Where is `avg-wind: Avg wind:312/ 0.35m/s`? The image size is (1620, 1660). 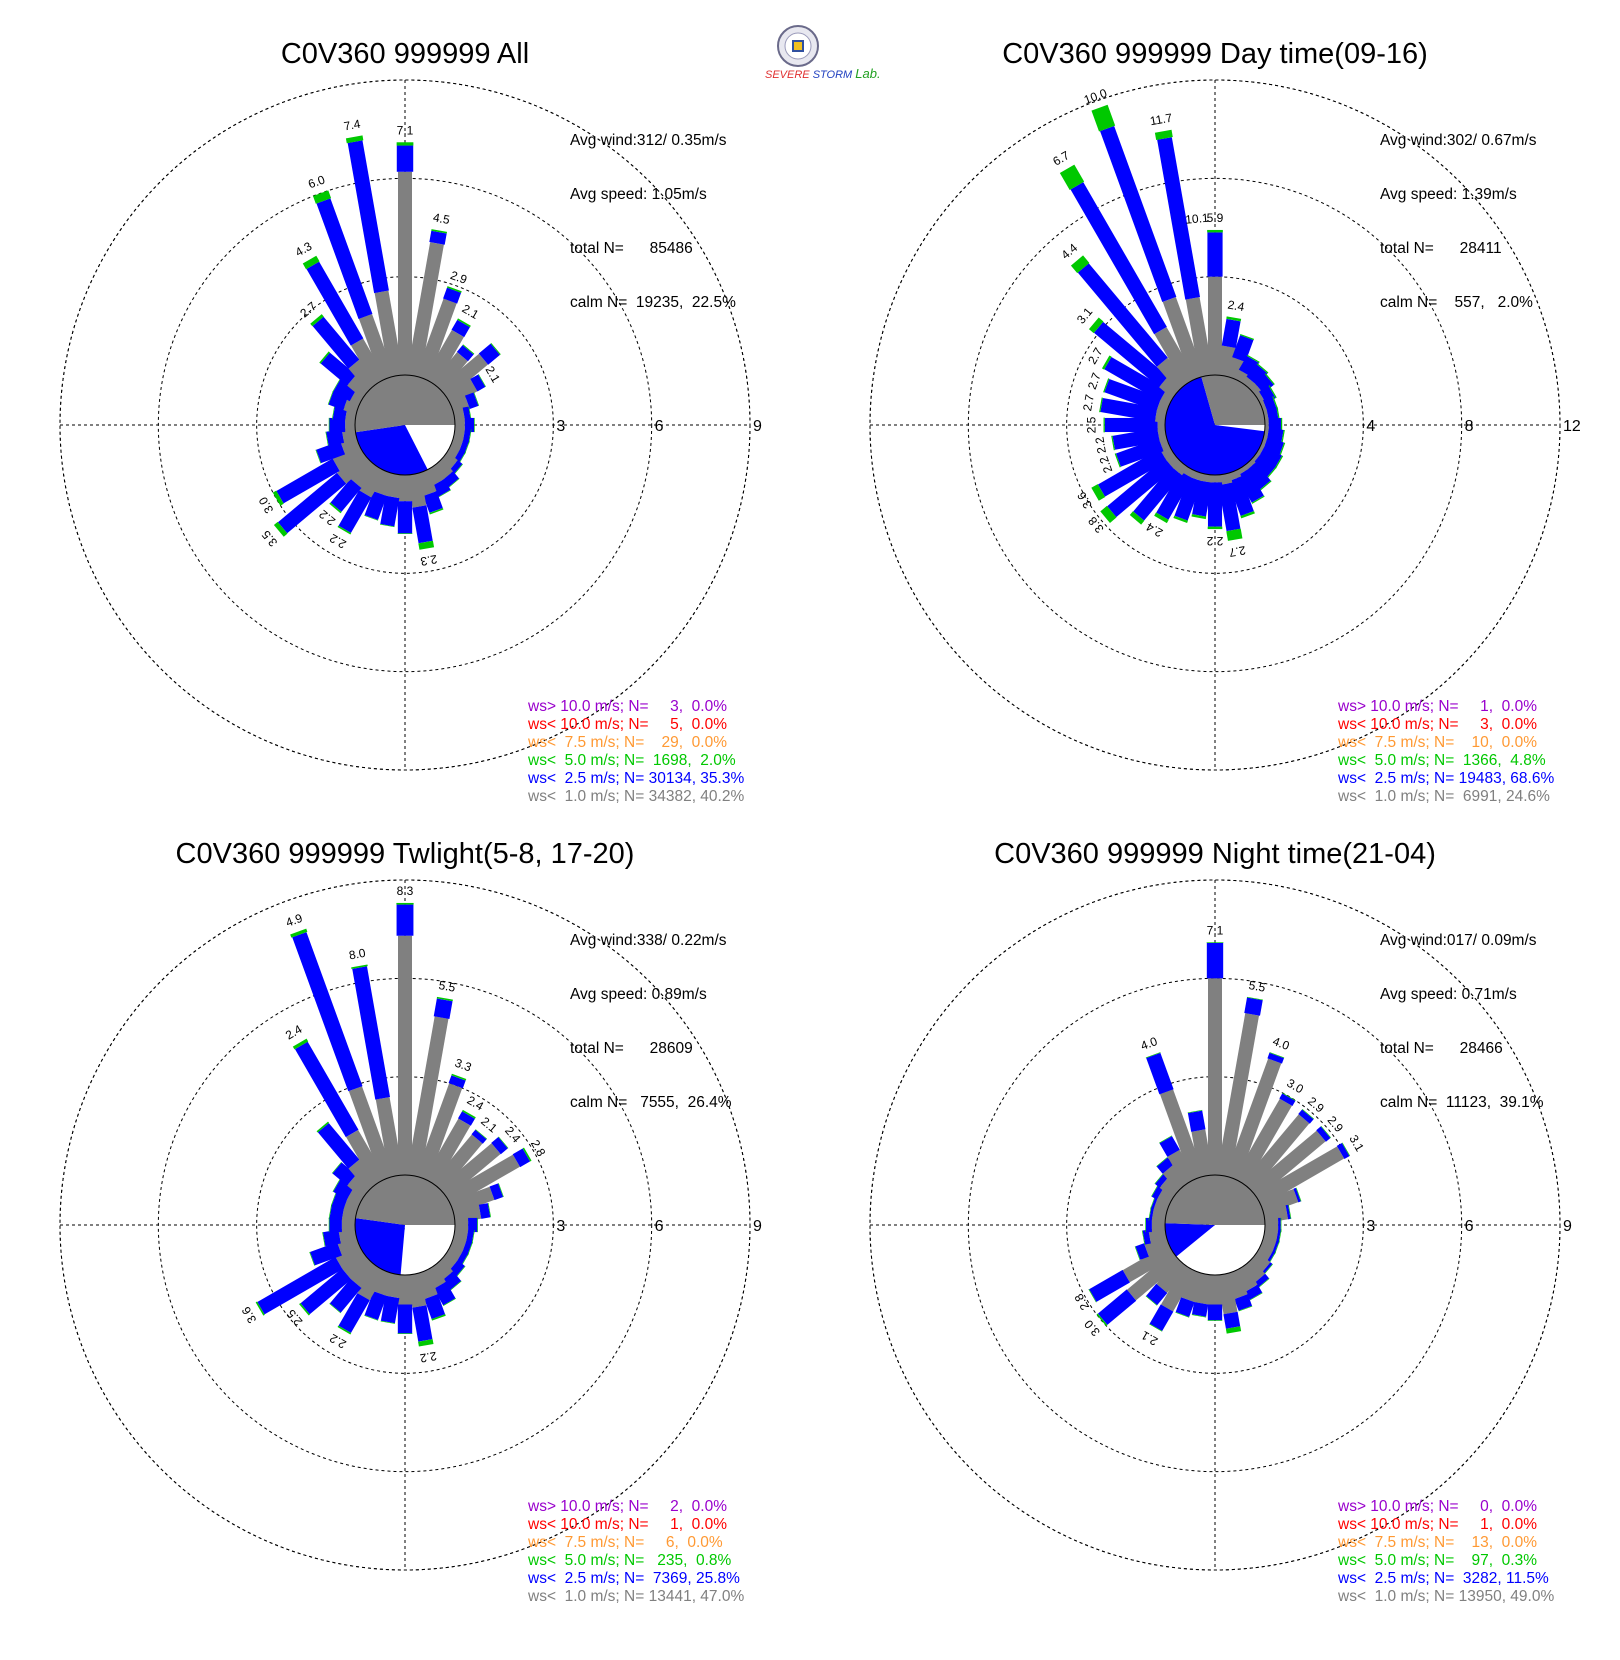 avg-wind: Avg wind:312/ 0.35m/s is located at coordinates (648, 140).